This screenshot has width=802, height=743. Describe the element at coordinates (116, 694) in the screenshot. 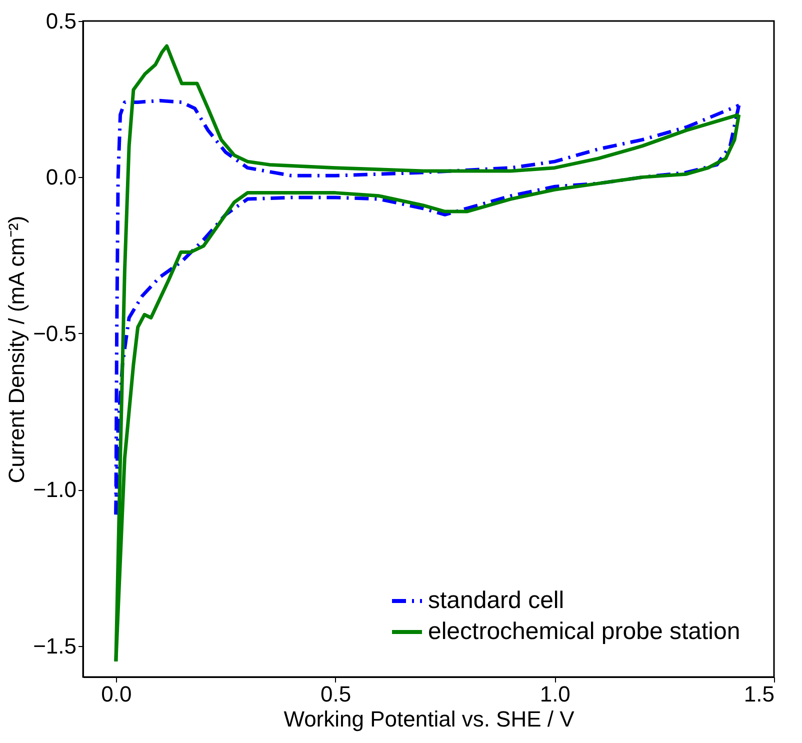

I see `x-tick-label: 0.0` at that location.